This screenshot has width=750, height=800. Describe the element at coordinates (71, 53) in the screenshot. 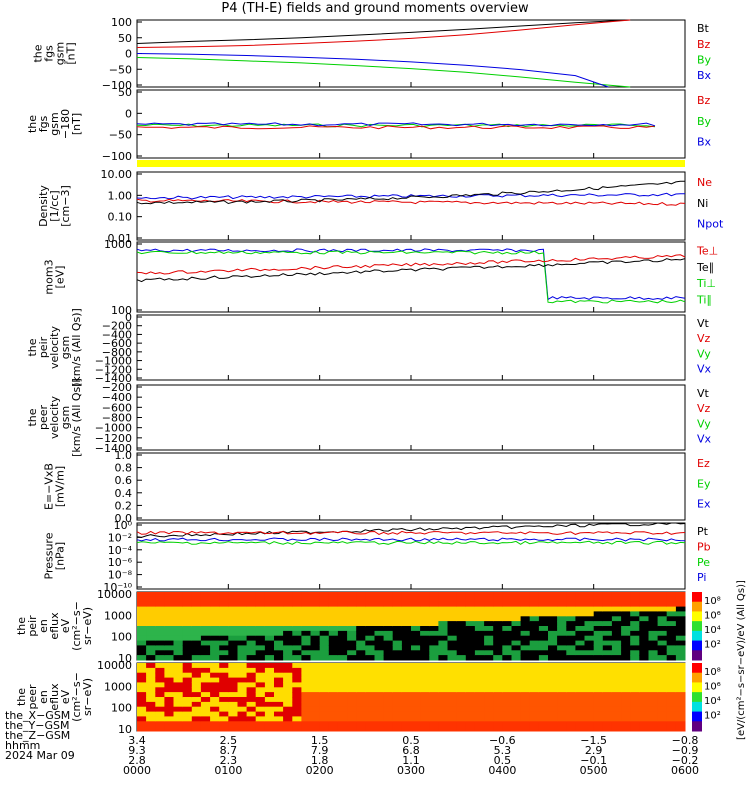

I see `y-axis-label: [nT]` at that location.